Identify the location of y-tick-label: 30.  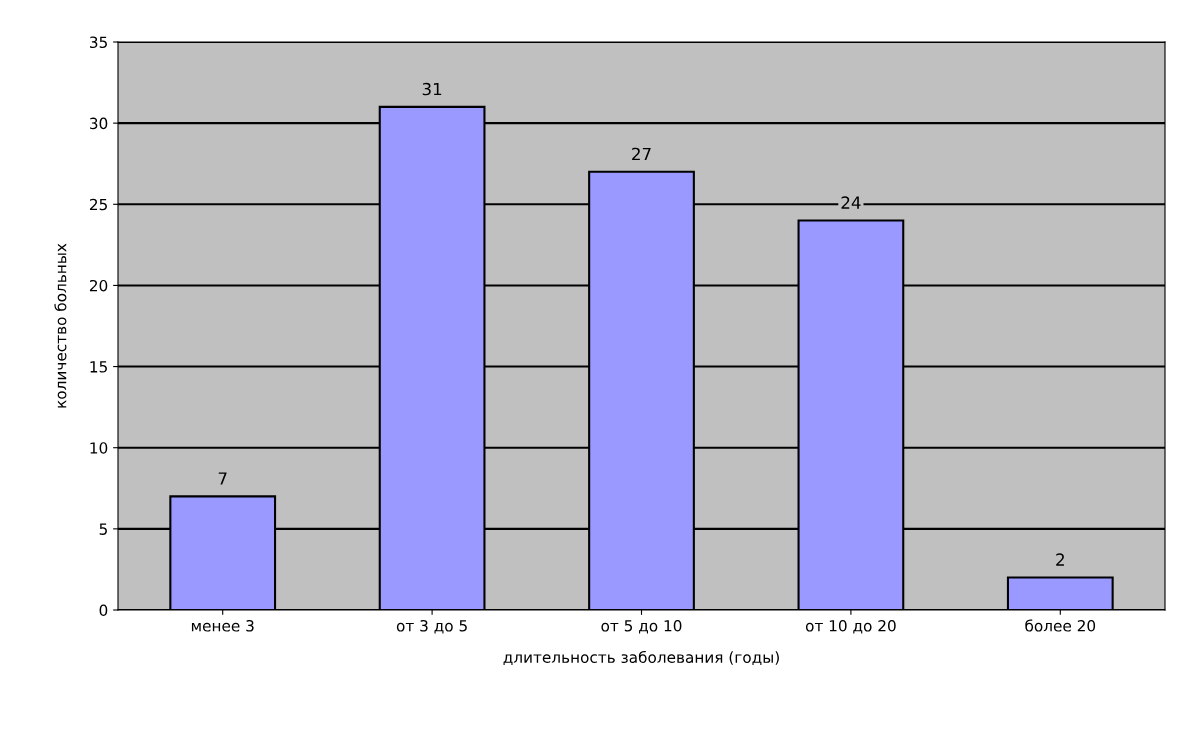
(99, 123).